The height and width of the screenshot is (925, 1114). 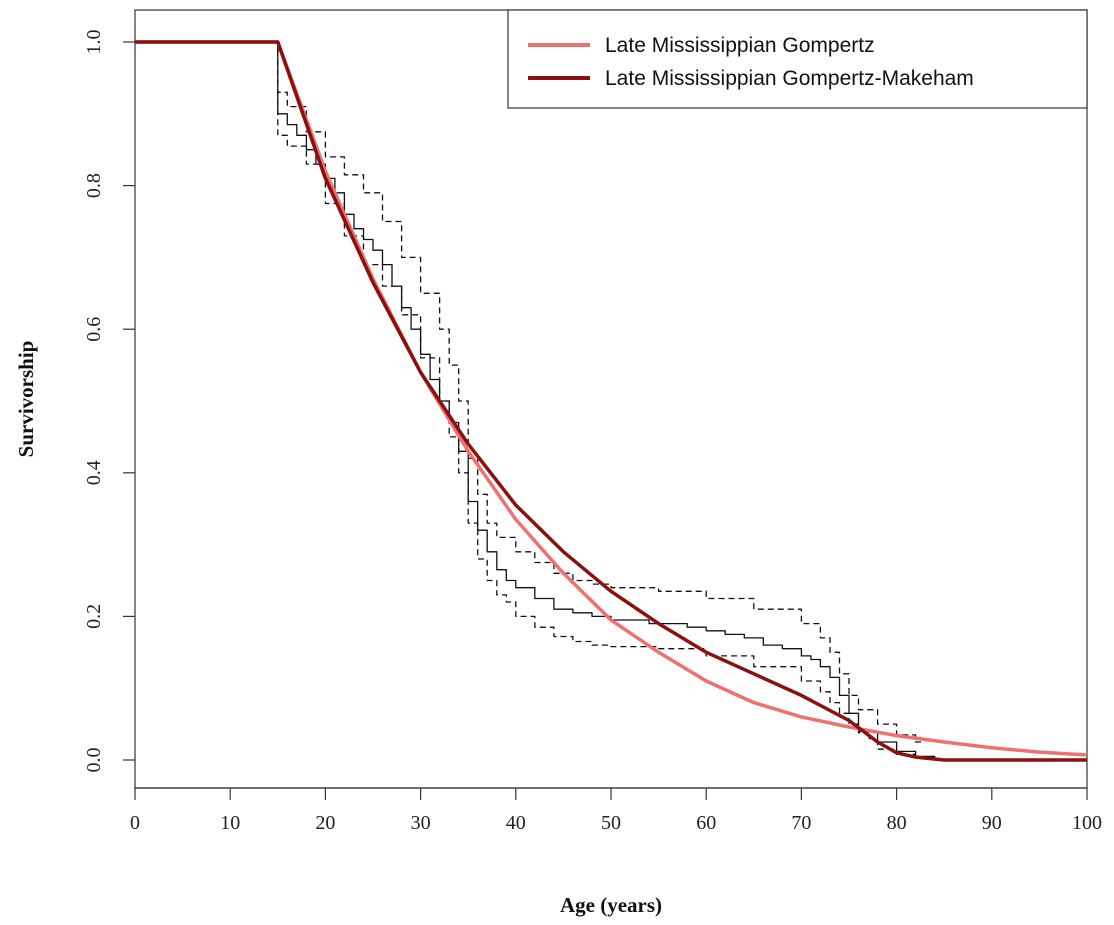 What do you see at coordinates (992, 823) in the screenshot?
I see `x-tick-label: 90` at bounding box center [992, 823].